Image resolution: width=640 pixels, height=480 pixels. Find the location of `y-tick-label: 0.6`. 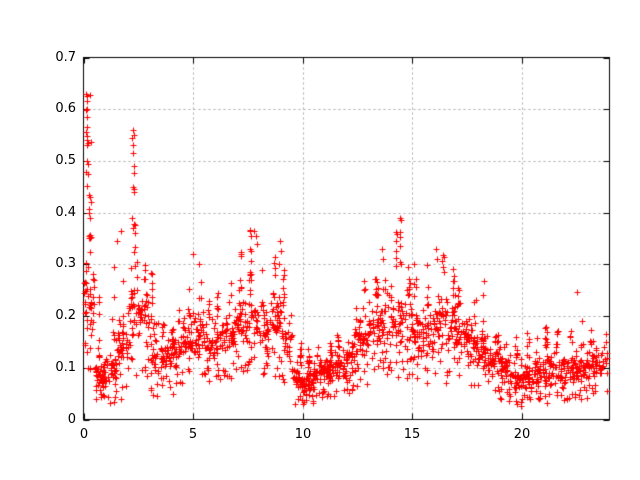

y-tick-label: 0.6 is located at coordinates (65, 108).